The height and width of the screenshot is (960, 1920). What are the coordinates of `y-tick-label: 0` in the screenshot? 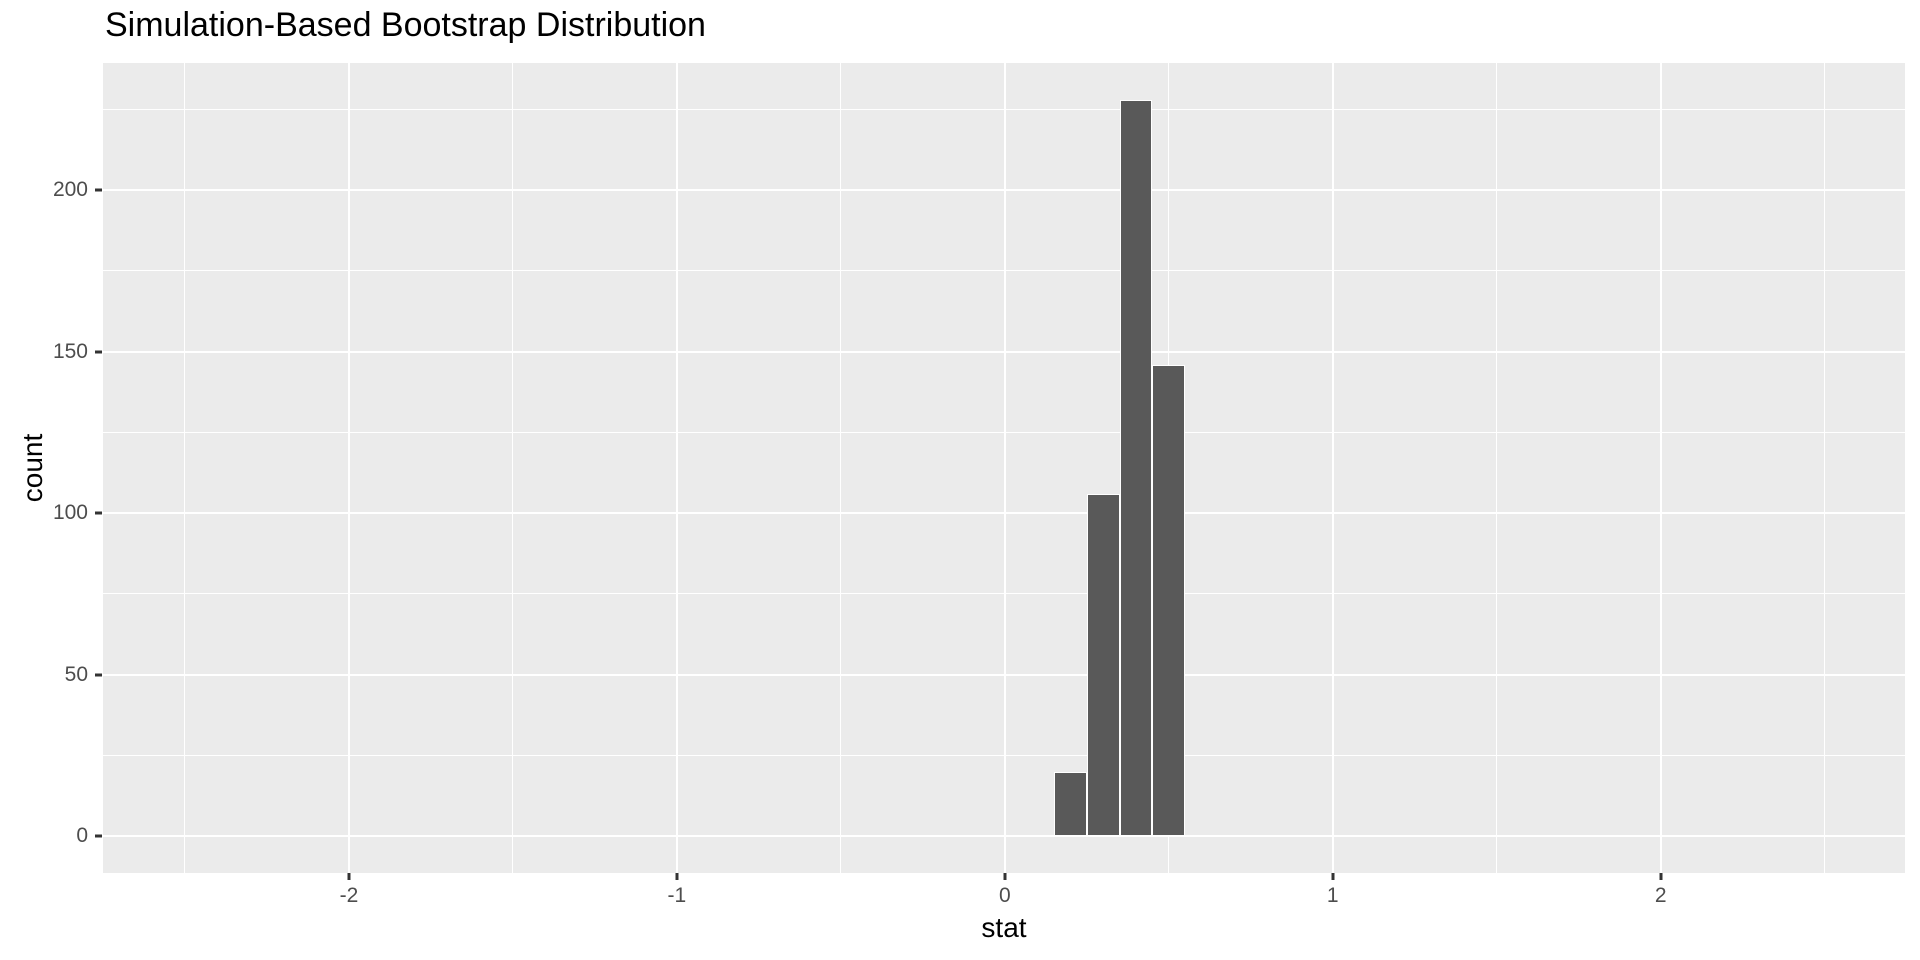 It's located at (82, 836).